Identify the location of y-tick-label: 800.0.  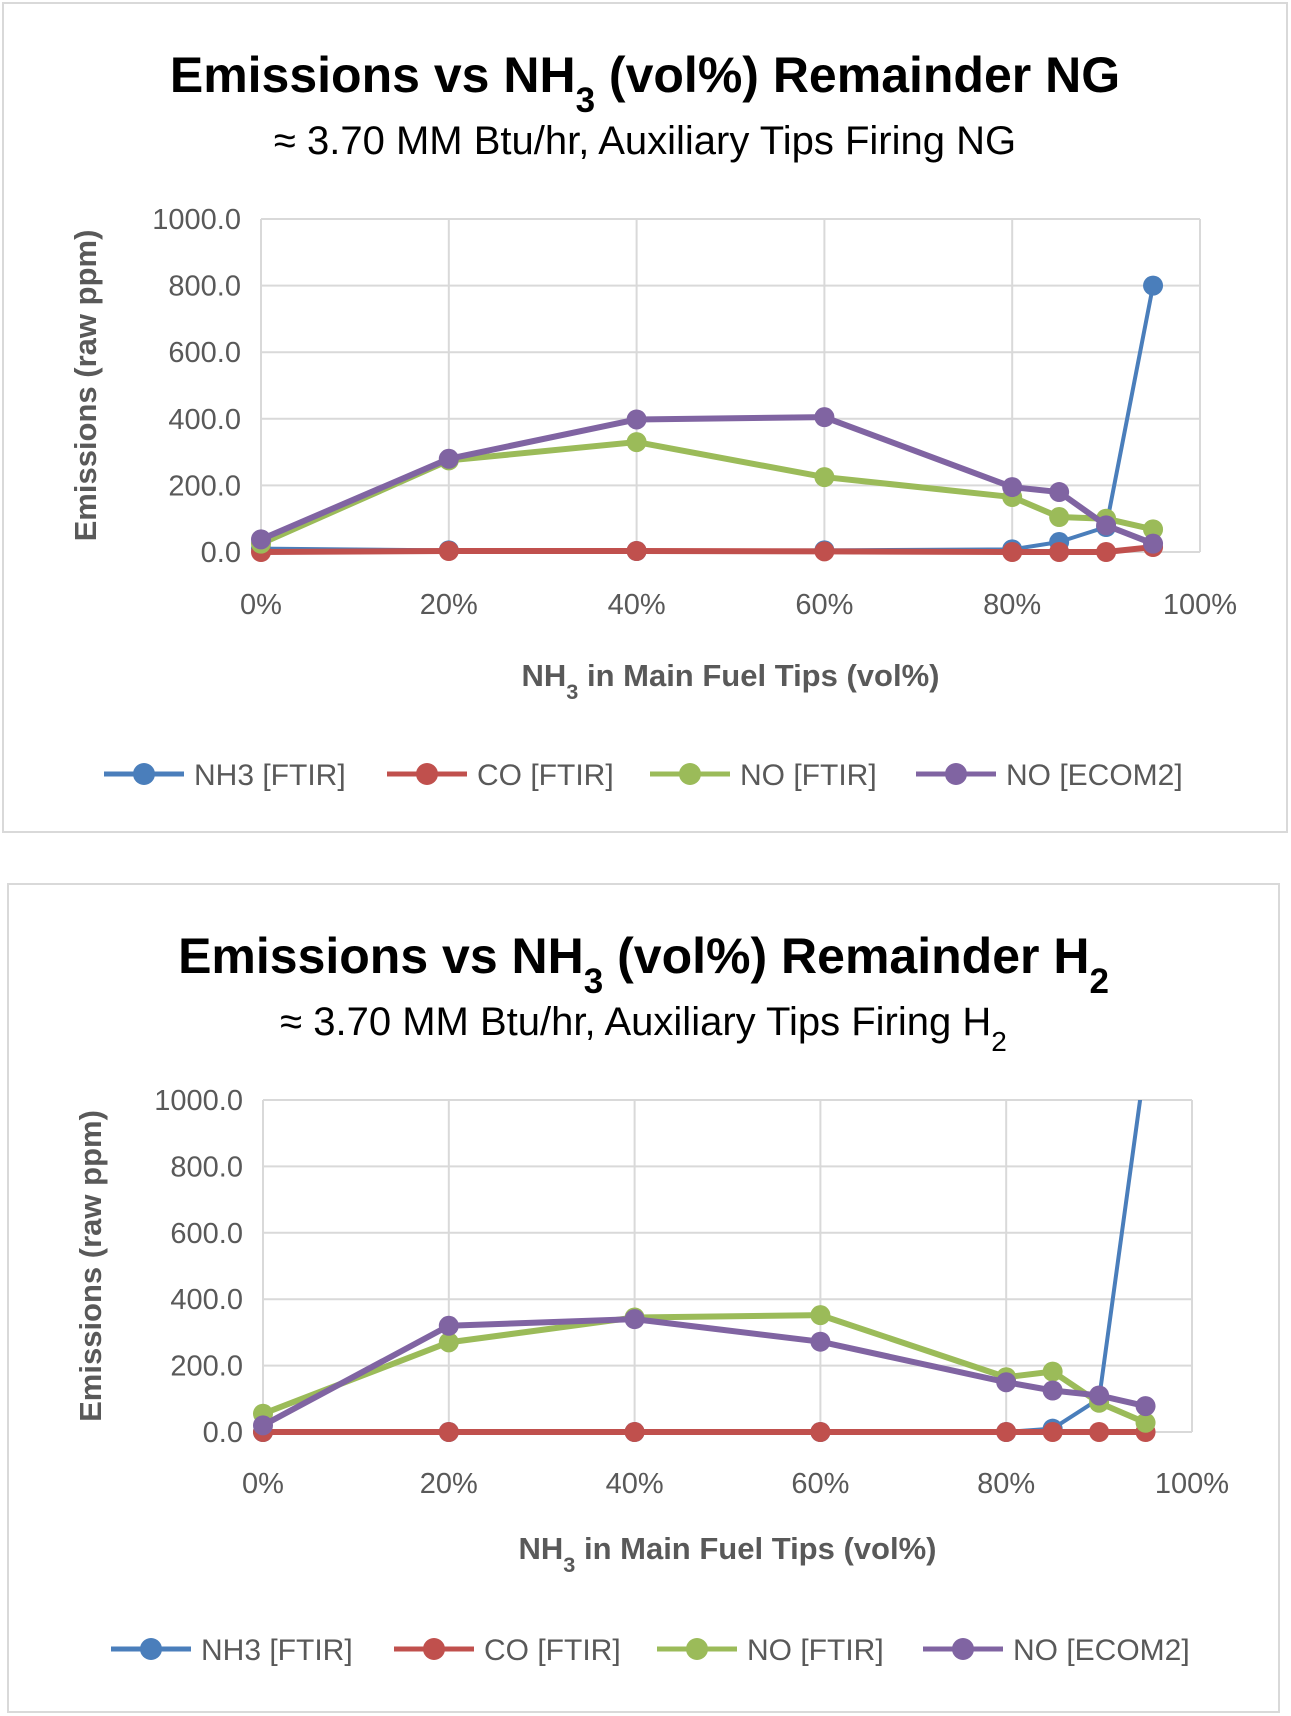
(206, 1167).